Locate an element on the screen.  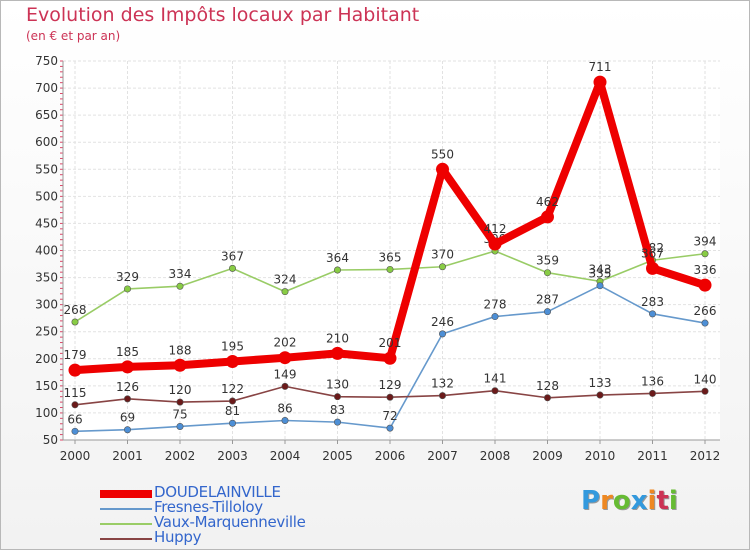
data-label-huppy: 149 is located at coordinates (285, 374).